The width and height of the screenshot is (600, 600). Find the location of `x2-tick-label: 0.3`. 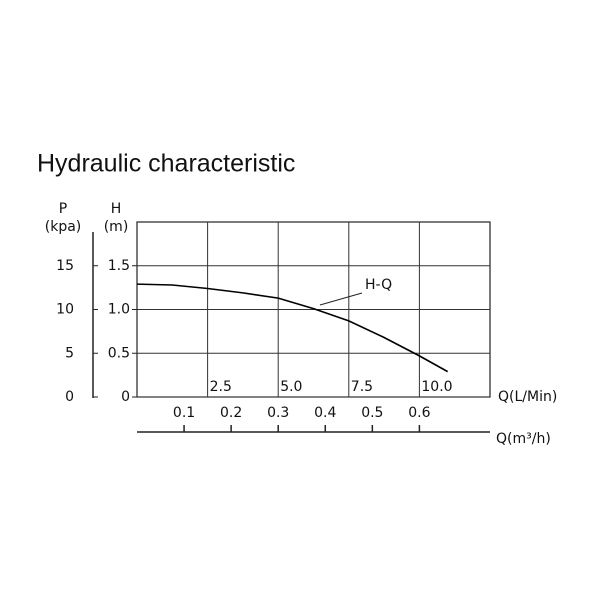

x2-tick-label: 0.3 is located at coordinates (278, 413).